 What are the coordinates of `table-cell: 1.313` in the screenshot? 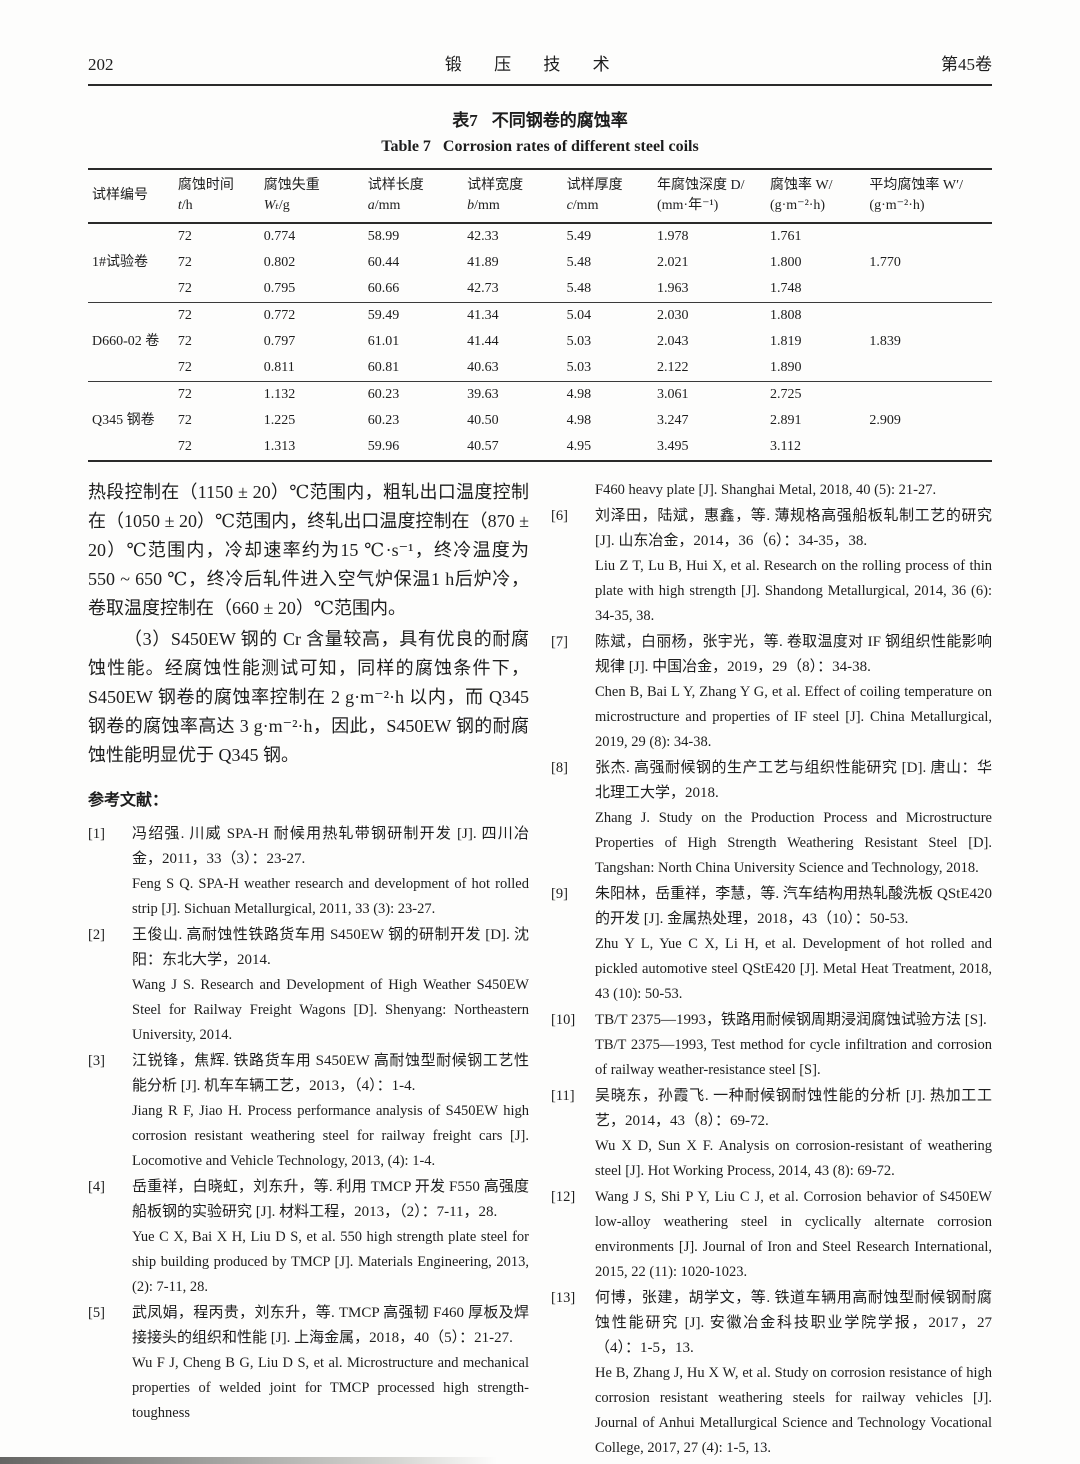 It's located at (279, 446).